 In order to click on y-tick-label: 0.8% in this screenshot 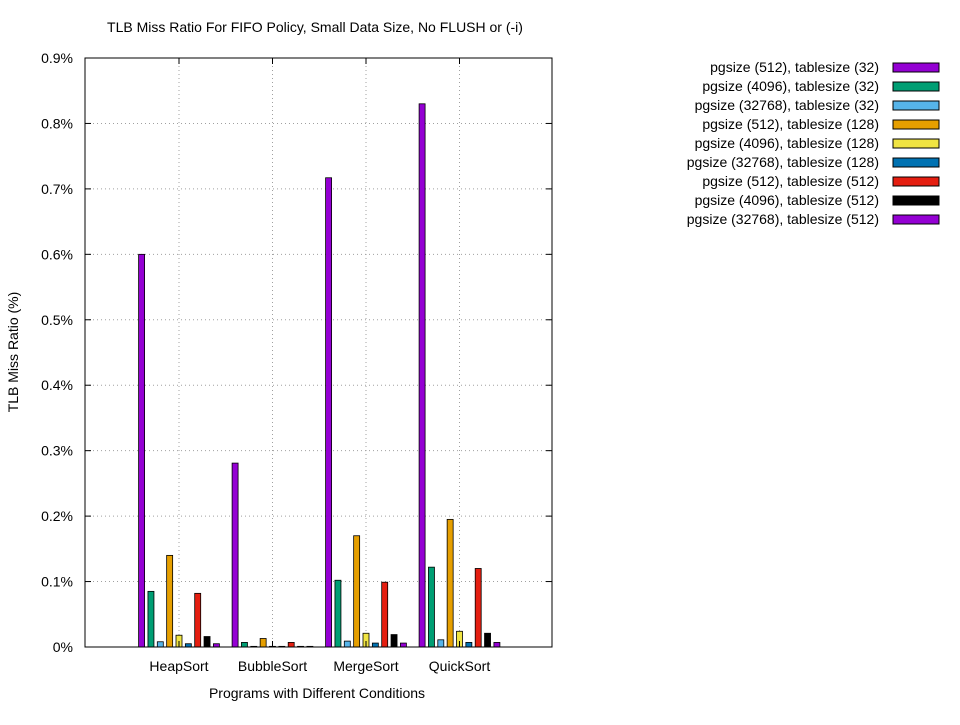, I will do `click(57, 123)`.